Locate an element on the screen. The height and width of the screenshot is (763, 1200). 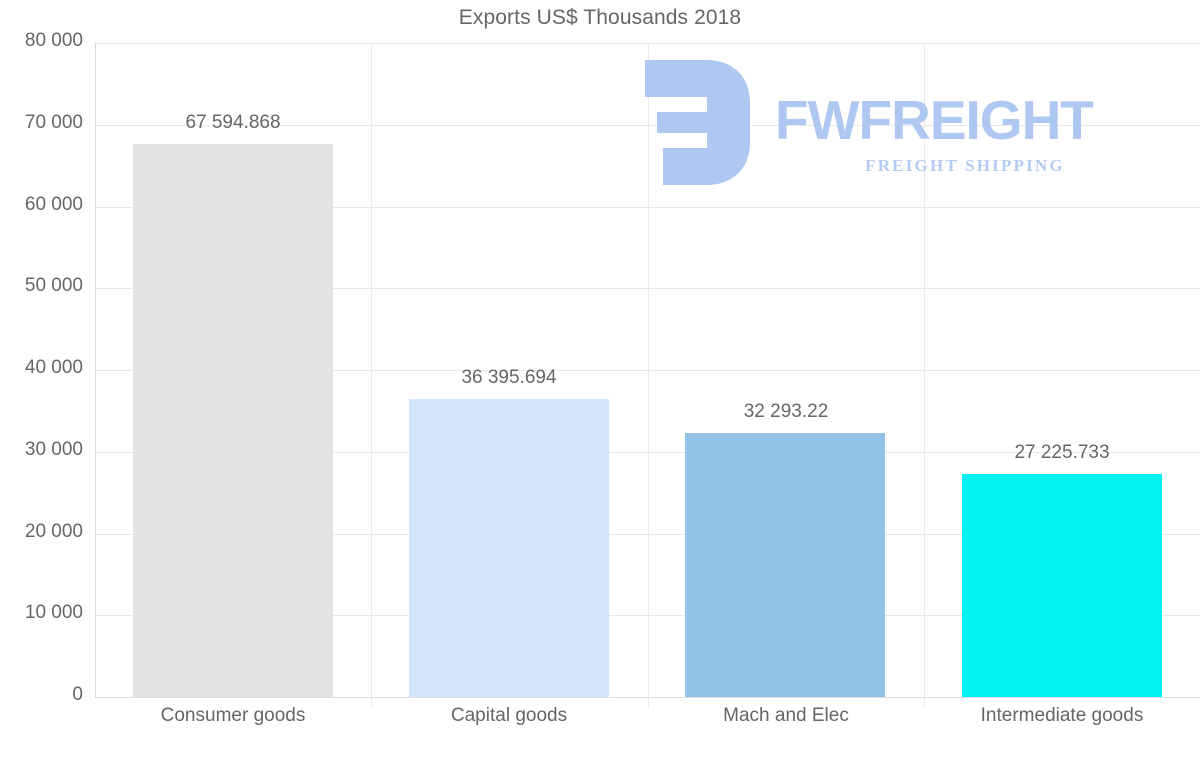
y-axis-tick-label: 0 is located at coordinates (77, 694).